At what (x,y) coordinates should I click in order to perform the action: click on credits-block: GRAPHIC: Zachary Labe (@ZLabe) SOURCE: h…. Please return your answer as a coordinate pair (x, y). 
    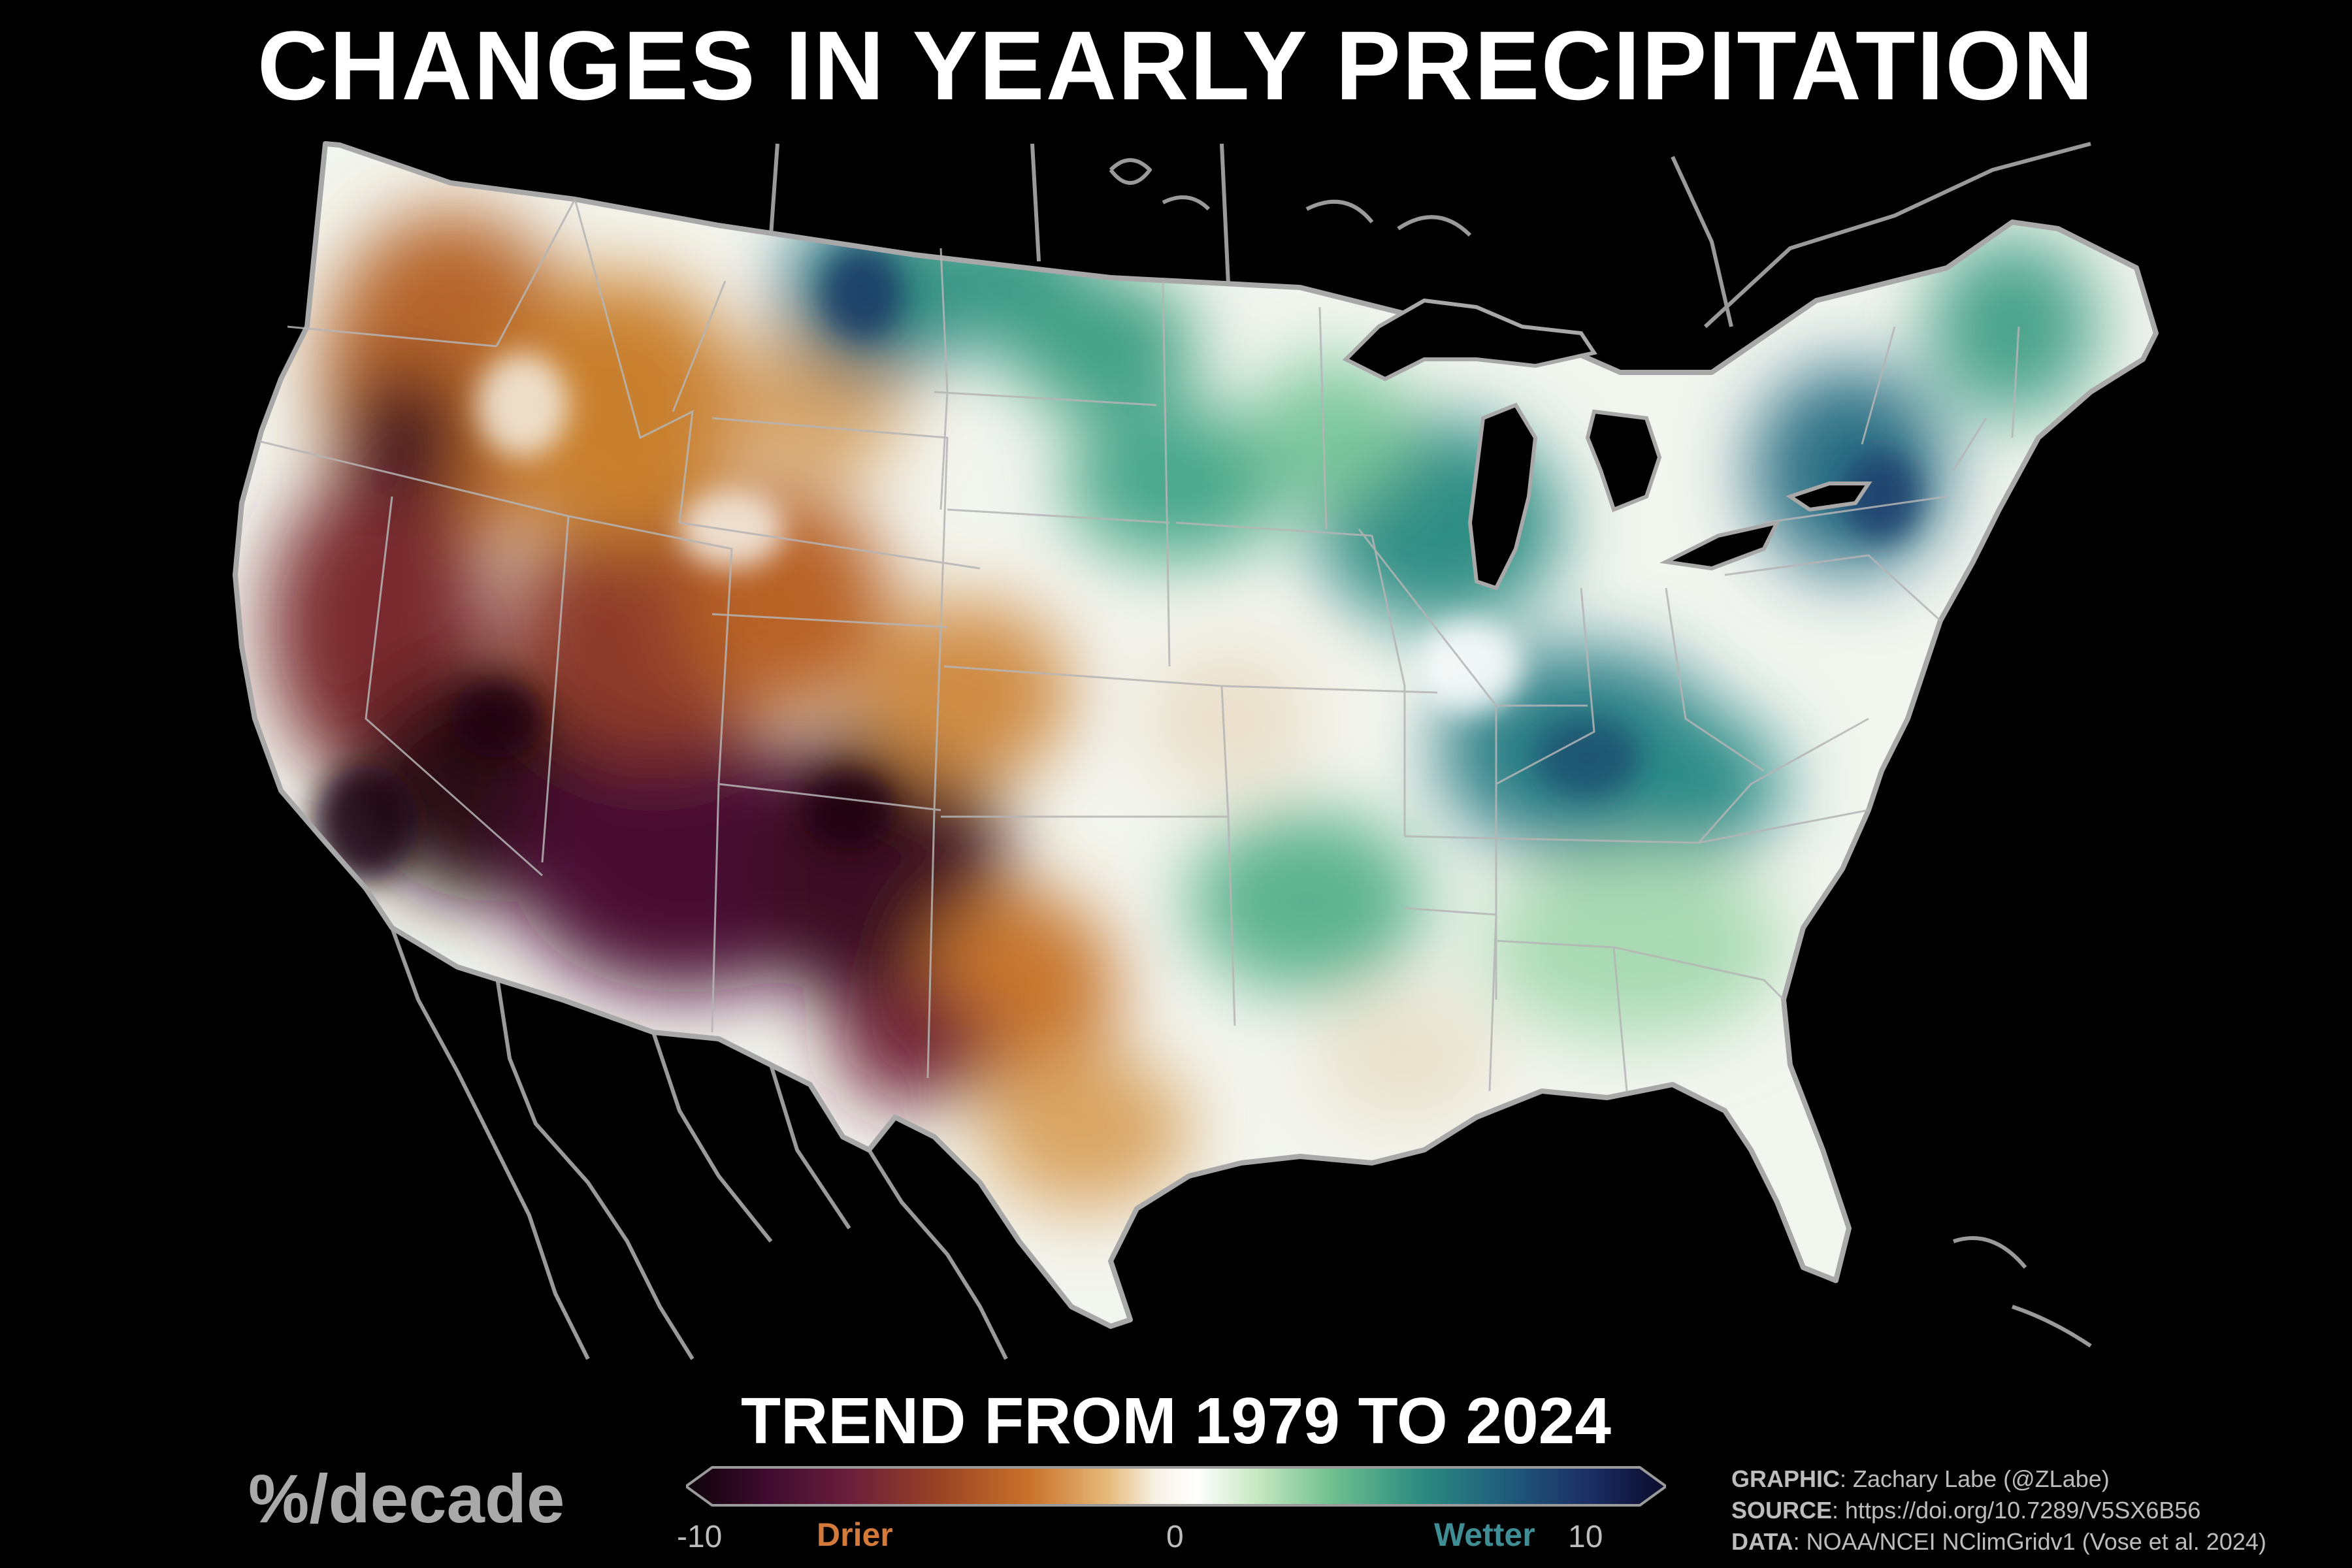
    Looking at the image, I should click on (1998, 1510).